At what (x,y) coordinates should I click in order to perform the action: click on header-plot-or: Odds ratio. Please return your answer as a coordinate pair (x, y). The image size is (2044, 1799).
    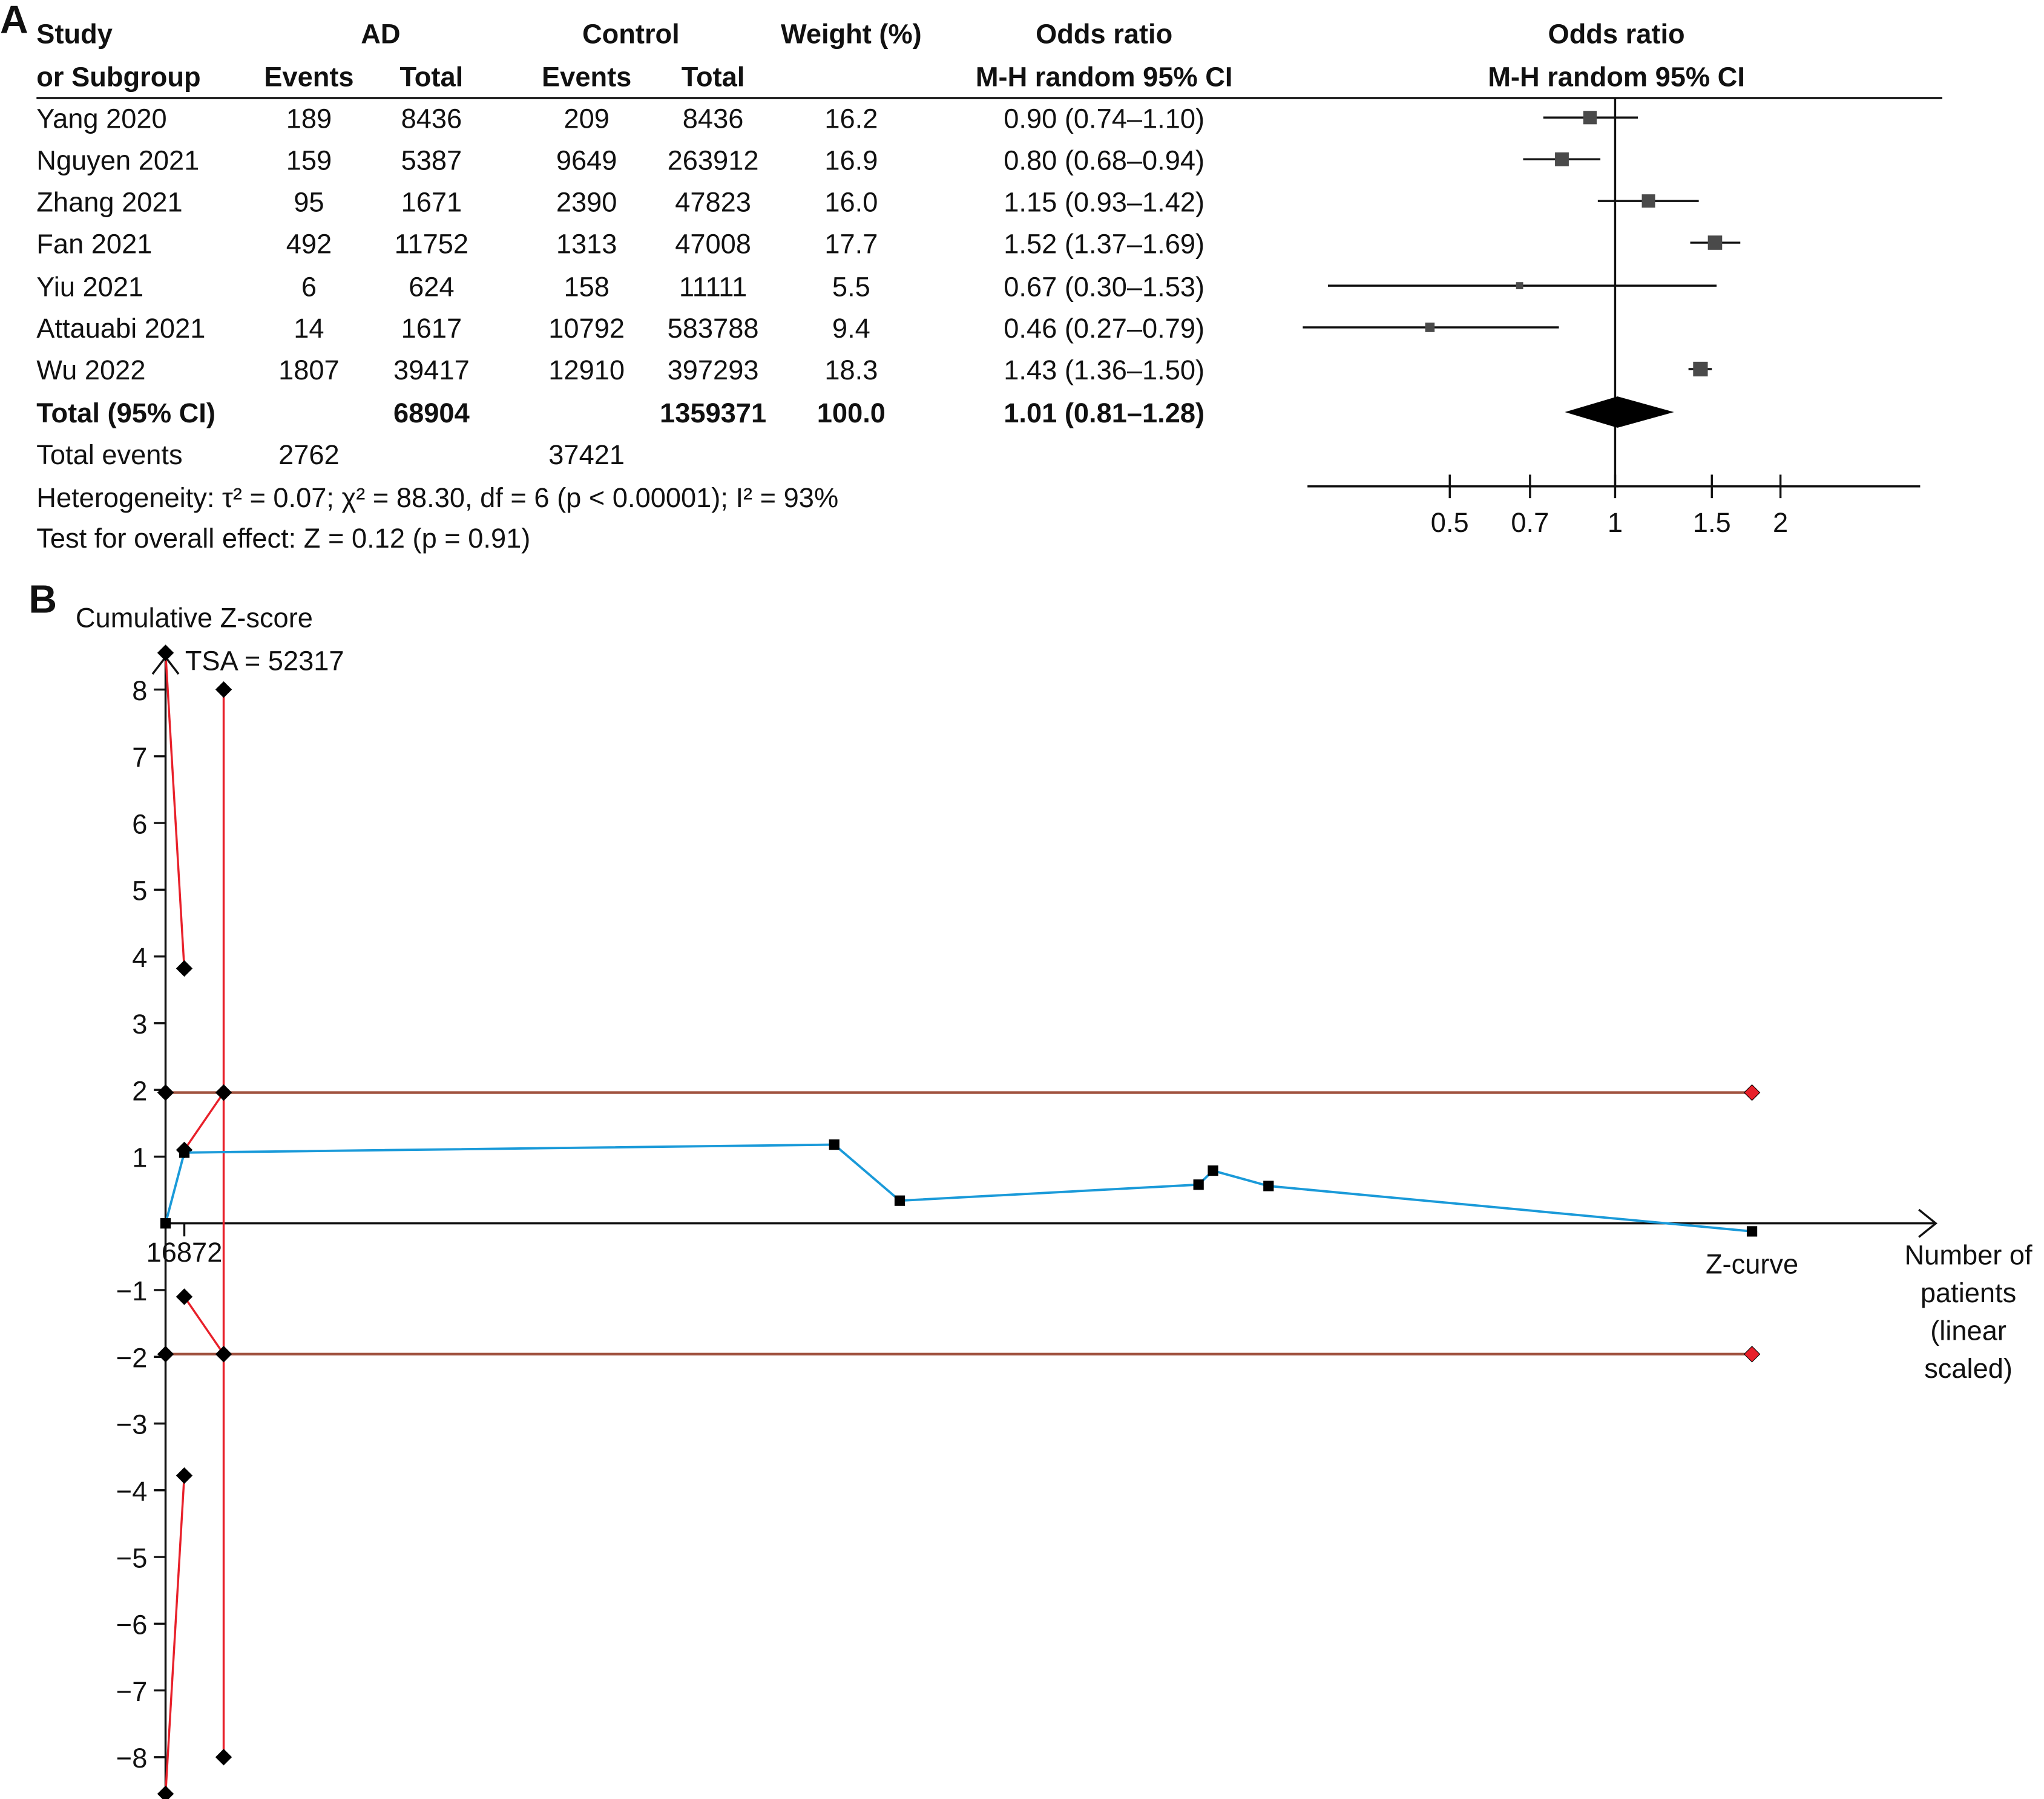
    Looking at the image, I should click on (1616, 34).